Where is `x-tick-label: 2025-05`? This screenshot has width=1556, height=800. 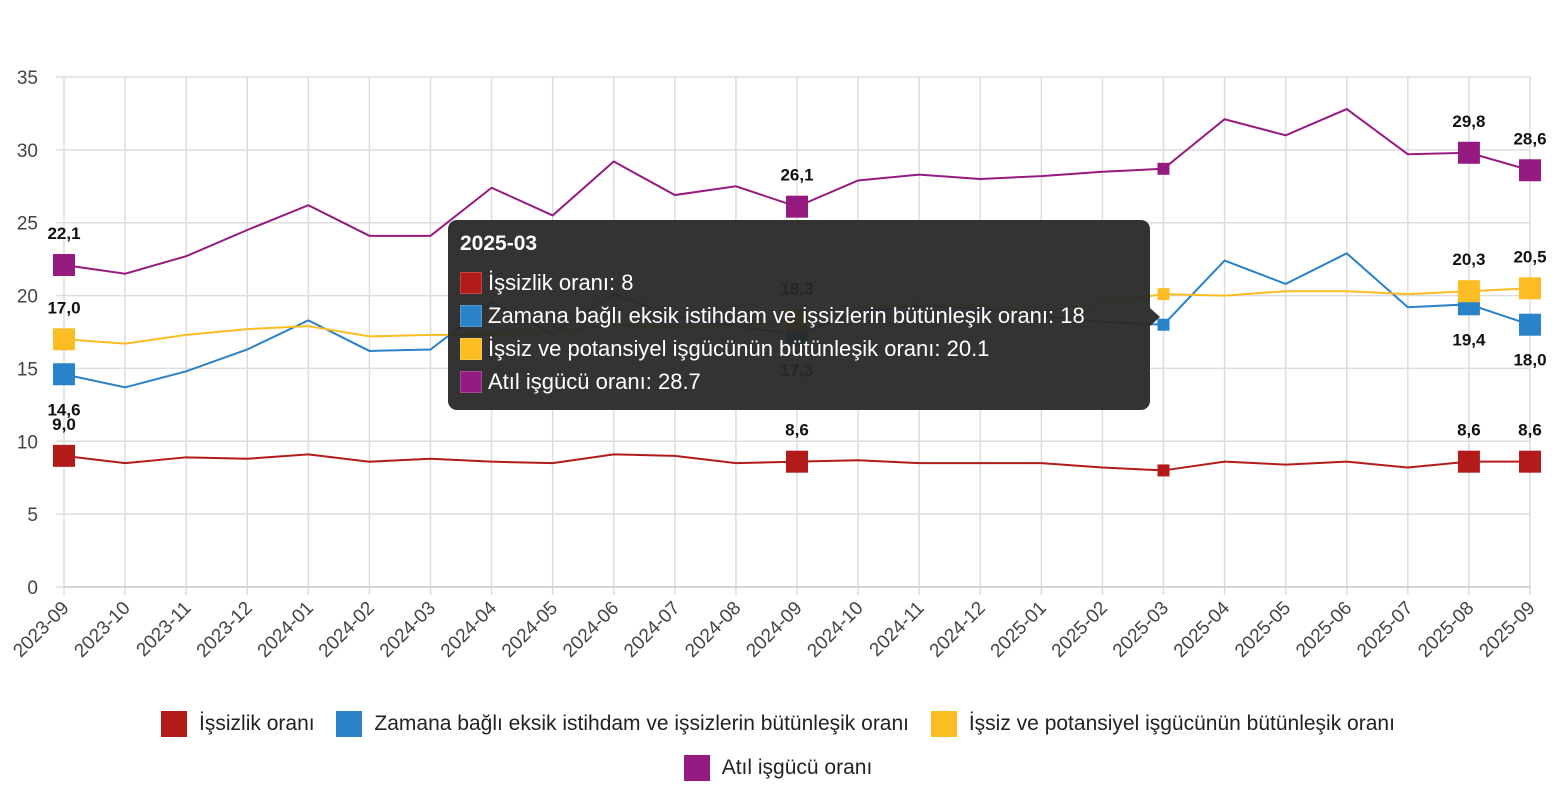 x-tick-label: 2025-05 is located at coordinates (1263, 630).